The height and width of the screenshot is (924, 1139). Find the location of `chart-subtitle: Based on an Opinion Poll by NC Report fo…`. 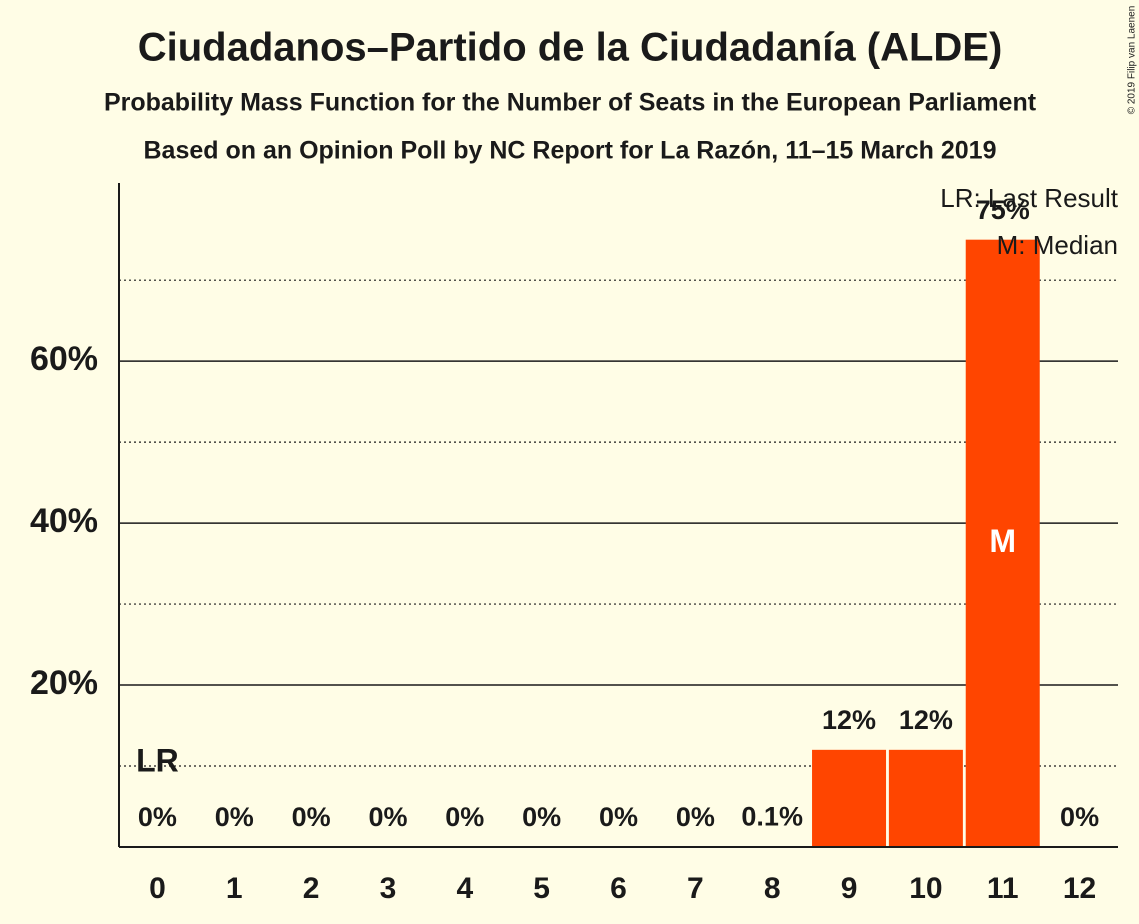

chart-subtitle: Based on an Opinion Poll by NC Report fo… is located at coordinates (570, 151).